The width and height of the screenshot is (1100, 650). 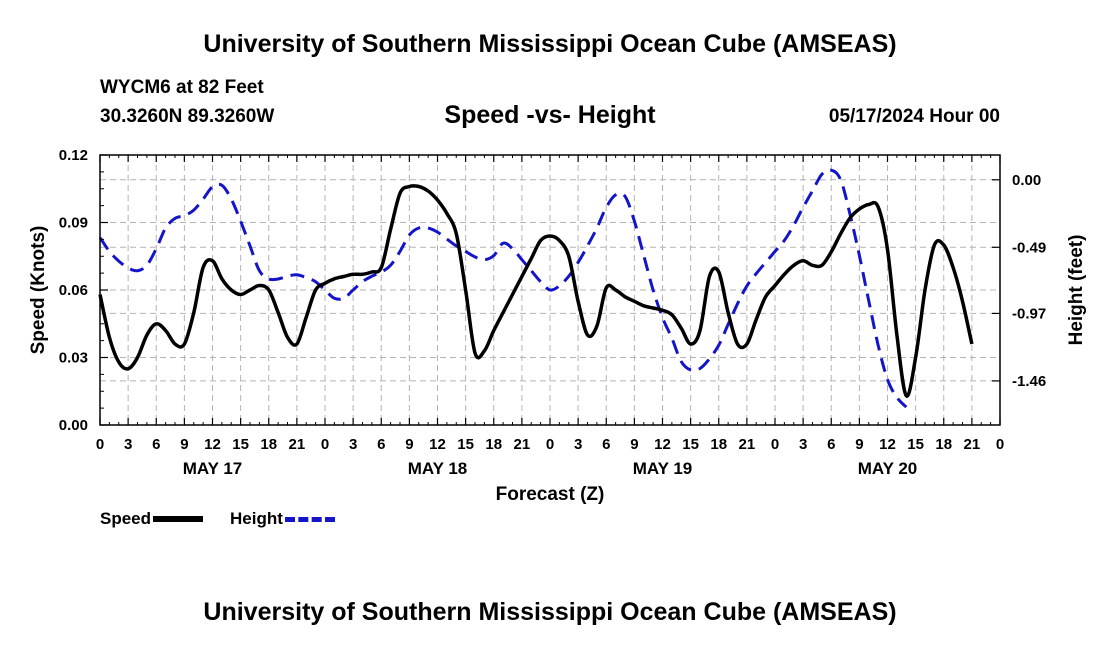 I want to click on legend-height: Height, so click(x=282, y=519).